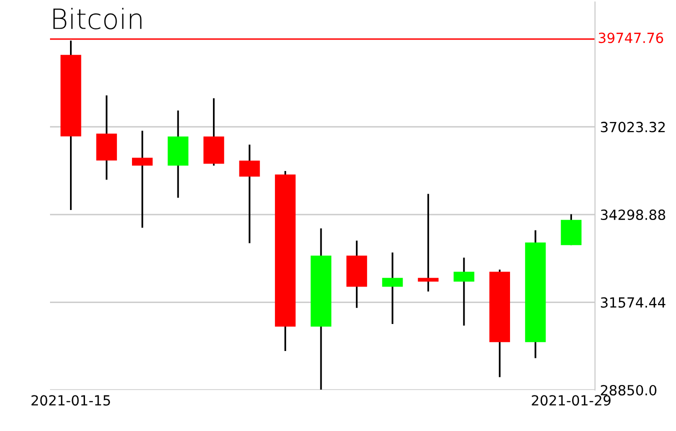 The image size is (676, 431). I want to click on y-tick-label: 37023.32, so click(632, 127).